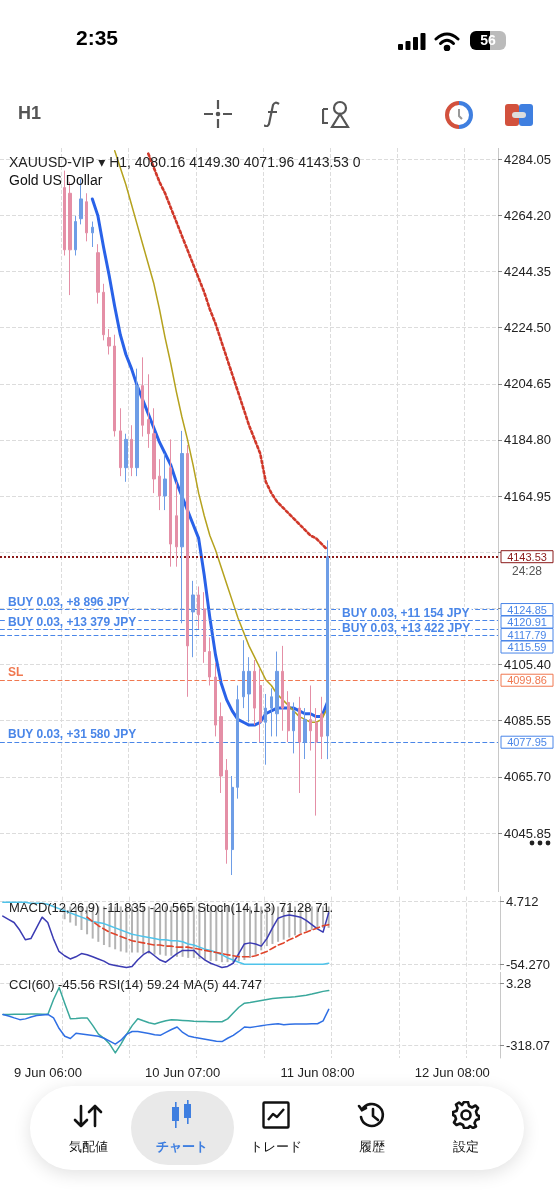 The image size is (554, 1200). I want to click on y-tick-label: 4204.65, so click(528, 384).